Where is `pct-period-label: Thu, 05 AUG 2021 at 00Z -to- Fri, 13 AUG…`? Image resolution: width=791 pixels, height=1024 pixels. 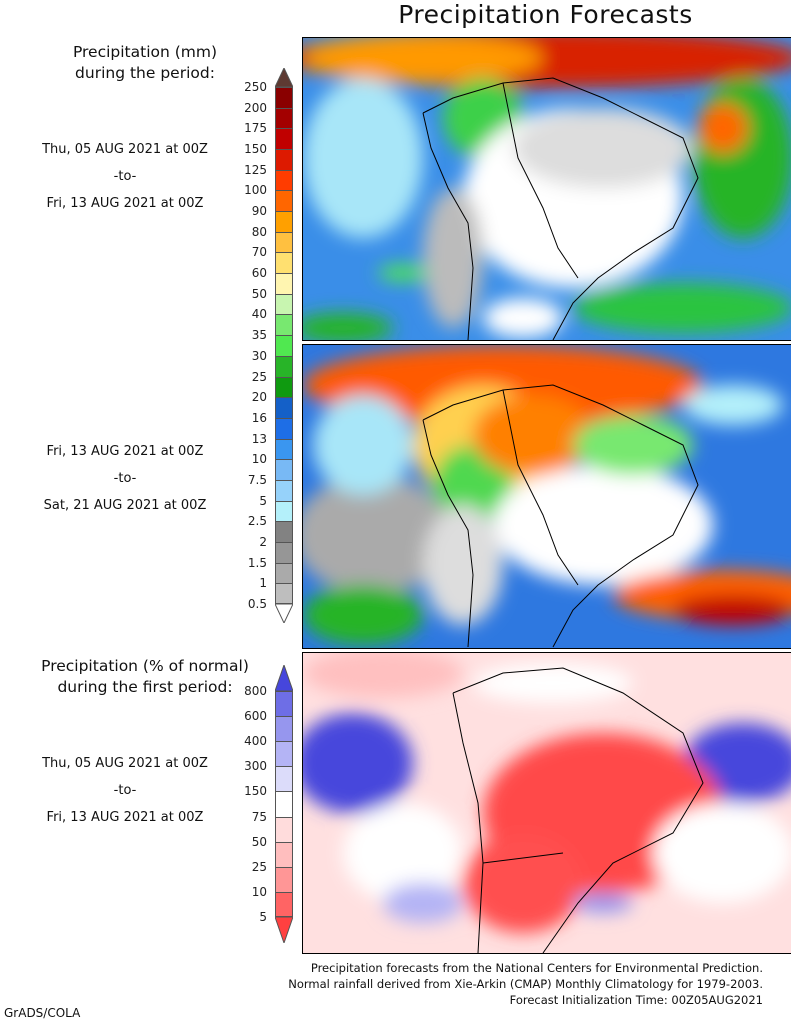
pct-period-label: Thu, 05 AUG 2021 at 00Z -to- Fri, 13 AUG… is located at coordinates (125, 790).